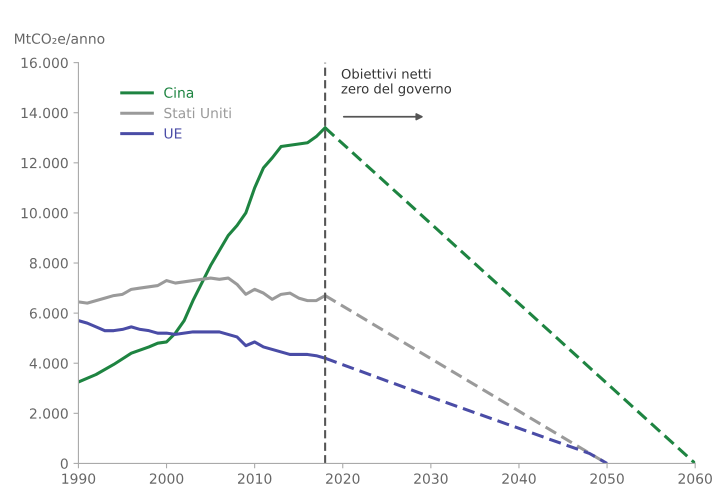 The height and width of the screenshot is (501, 713). What do you see at coordinates (607, 478) in the screenshot?
I see `x-tick-label: 2050` at bounding box center [607, 478].